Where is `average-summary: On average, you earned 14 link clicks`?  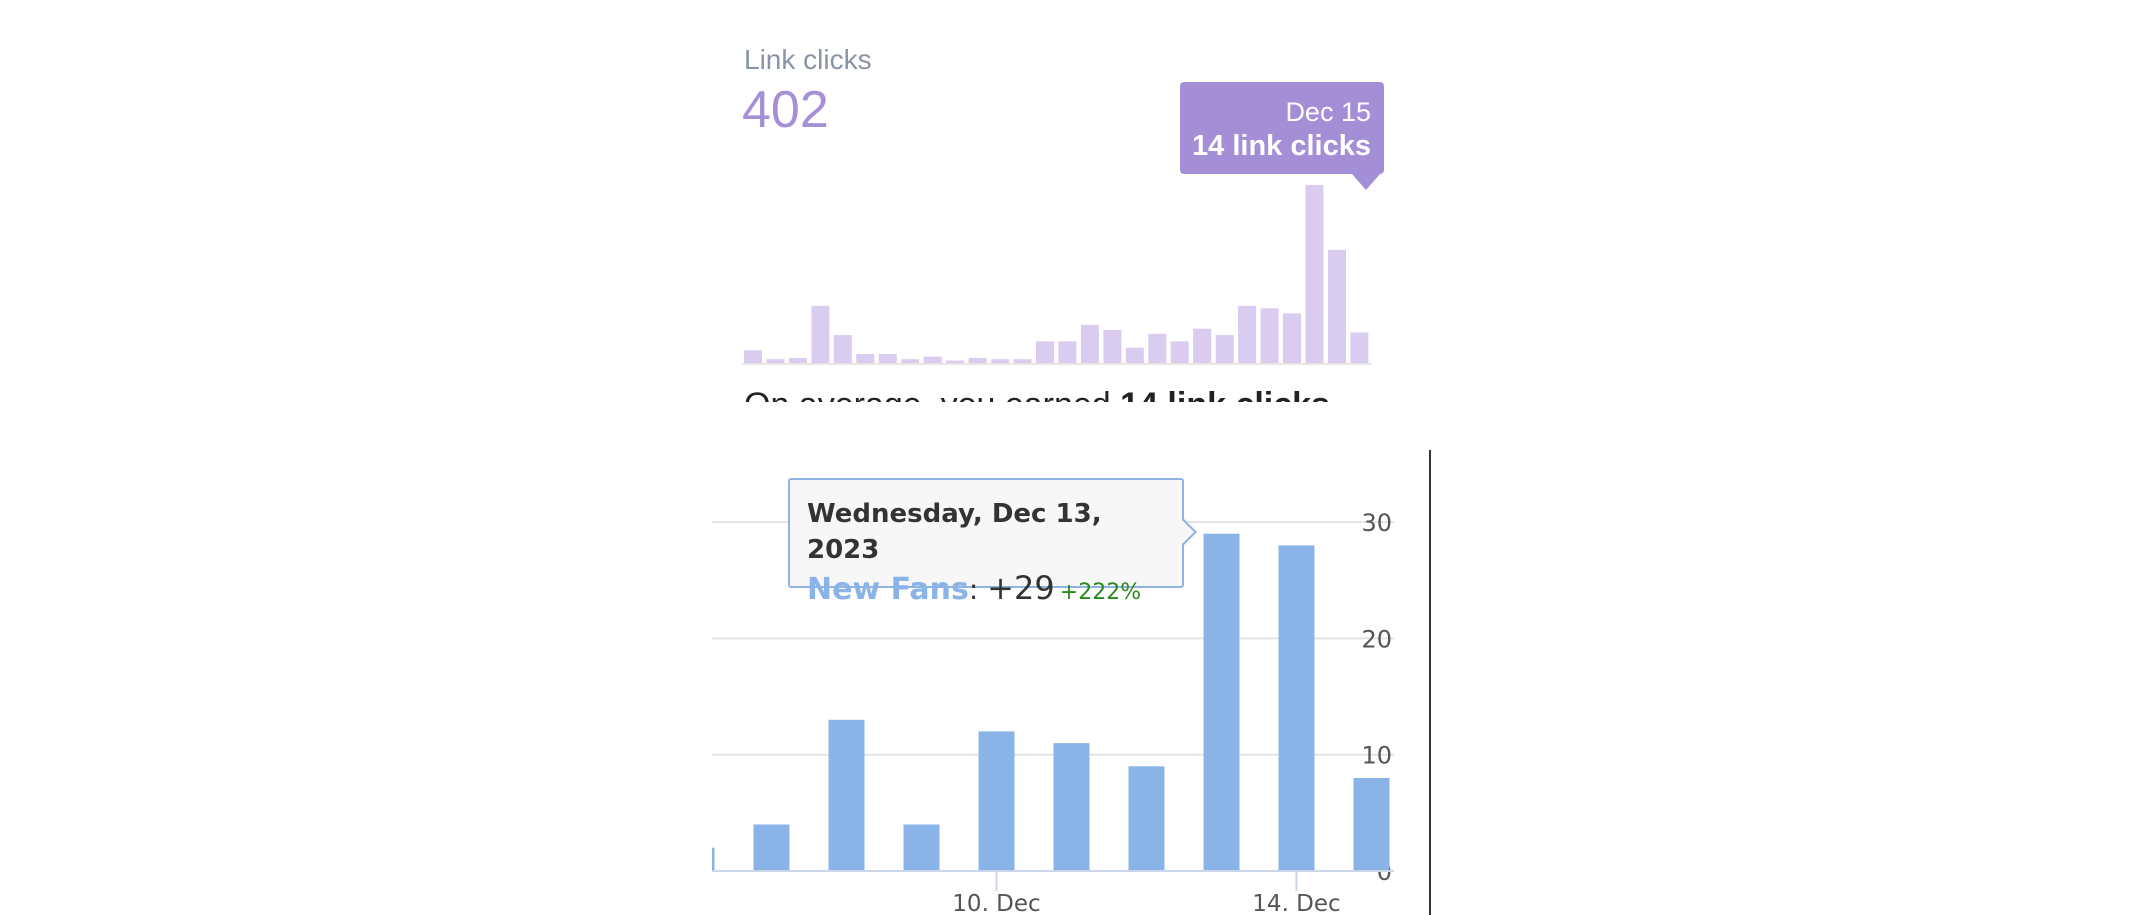
average-summary: On average, you earned 14 link clicks is located at coordinates (1037, 394).